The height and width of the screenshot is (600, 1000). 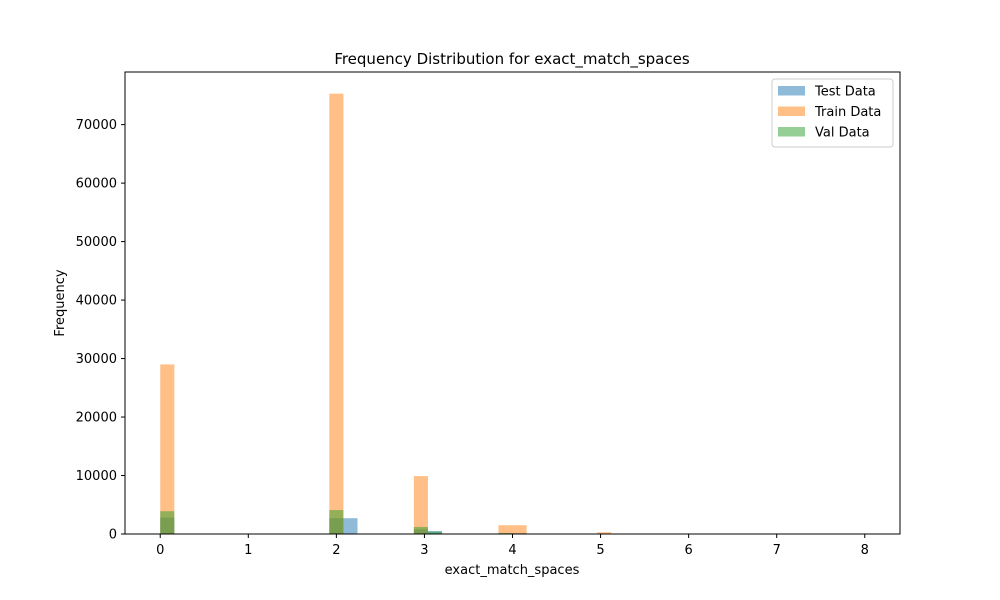 What do you see at coordinates (96, 359) in the screenshot?
I see `y-tick-label: 30000` at bounding box center [96, 359].